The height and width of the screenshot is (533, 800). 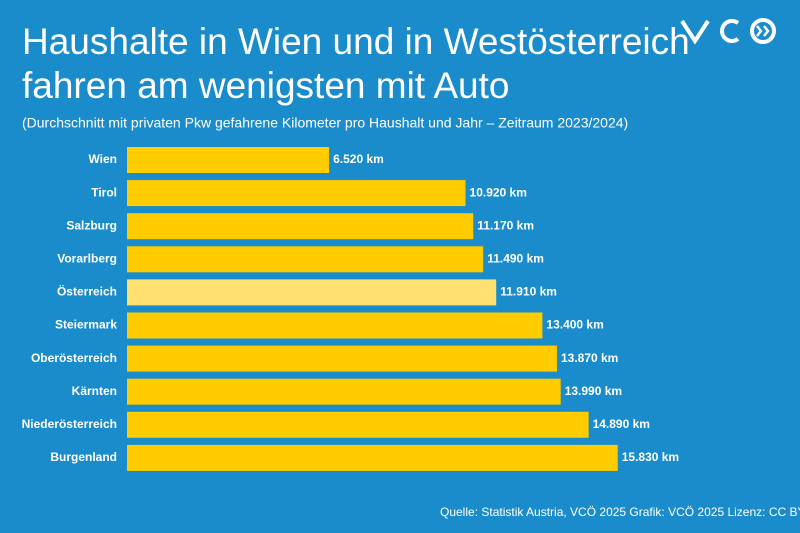 I want to click on y-tick-label: Steiermark, so click(x=86, y=325).